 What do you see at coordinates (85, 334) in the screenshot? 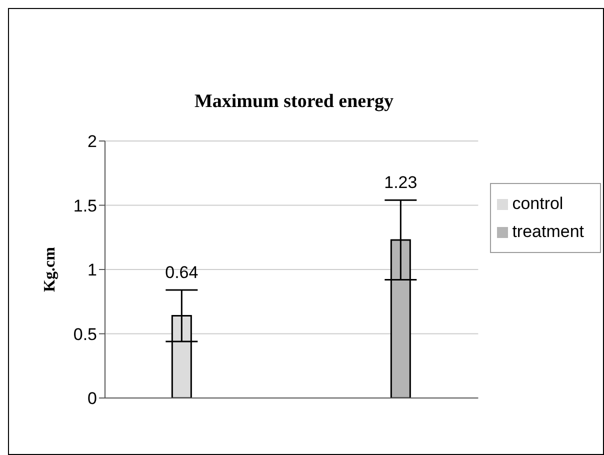
I see `y-tick-label: 0.5` at bounding box center [85, 334].